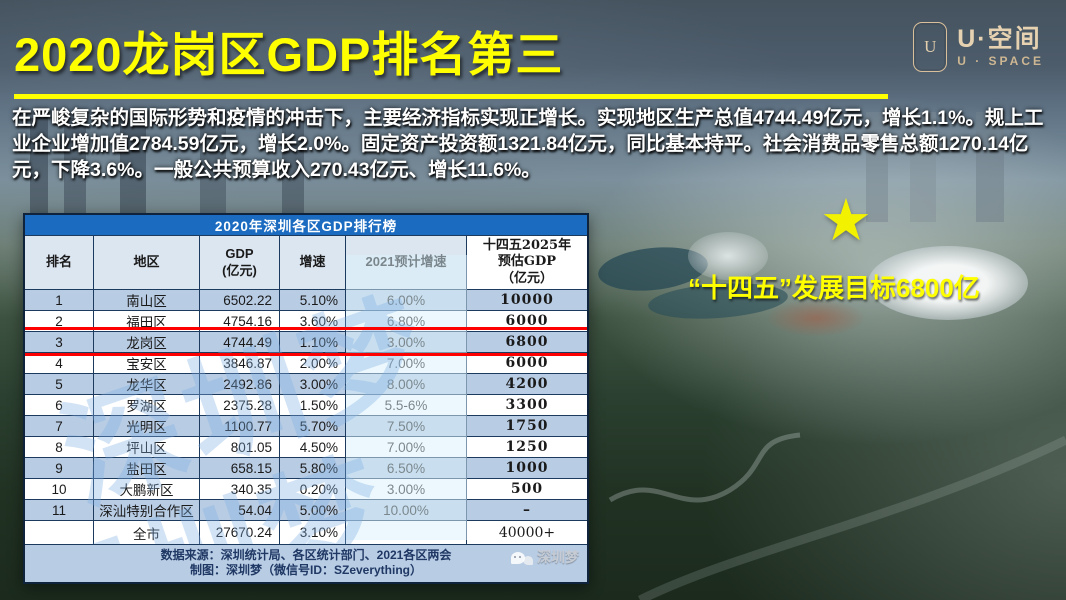 Image resolution: width=1066 pixels, height=600 pixels. I want to click on table-cell: 3300, so click(527, 404).